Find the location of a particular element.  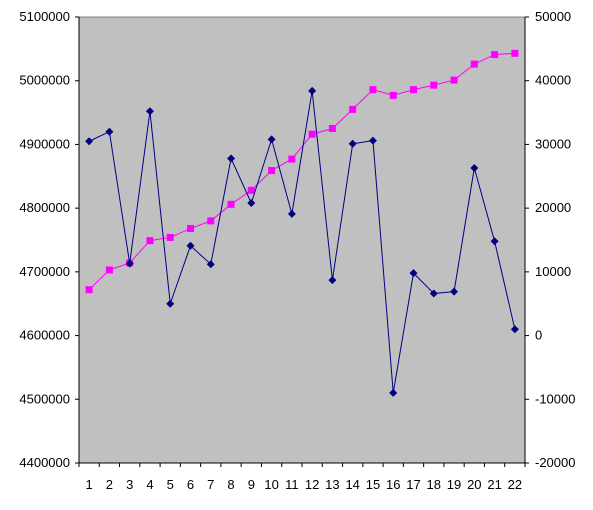

x-tick-label: 6 is located at coordinates (190, 484).